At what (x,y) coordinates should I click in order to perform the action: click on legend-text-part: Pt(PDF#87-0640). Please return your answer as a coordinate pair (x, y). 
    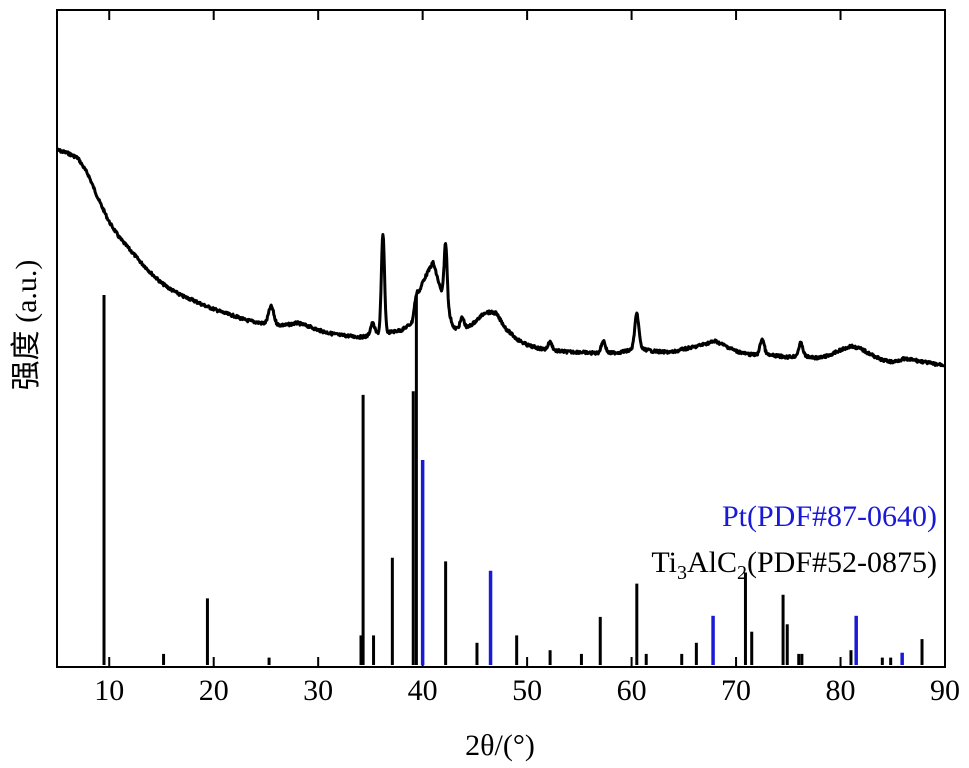
    Looking at the image, I should click on (829, 516).